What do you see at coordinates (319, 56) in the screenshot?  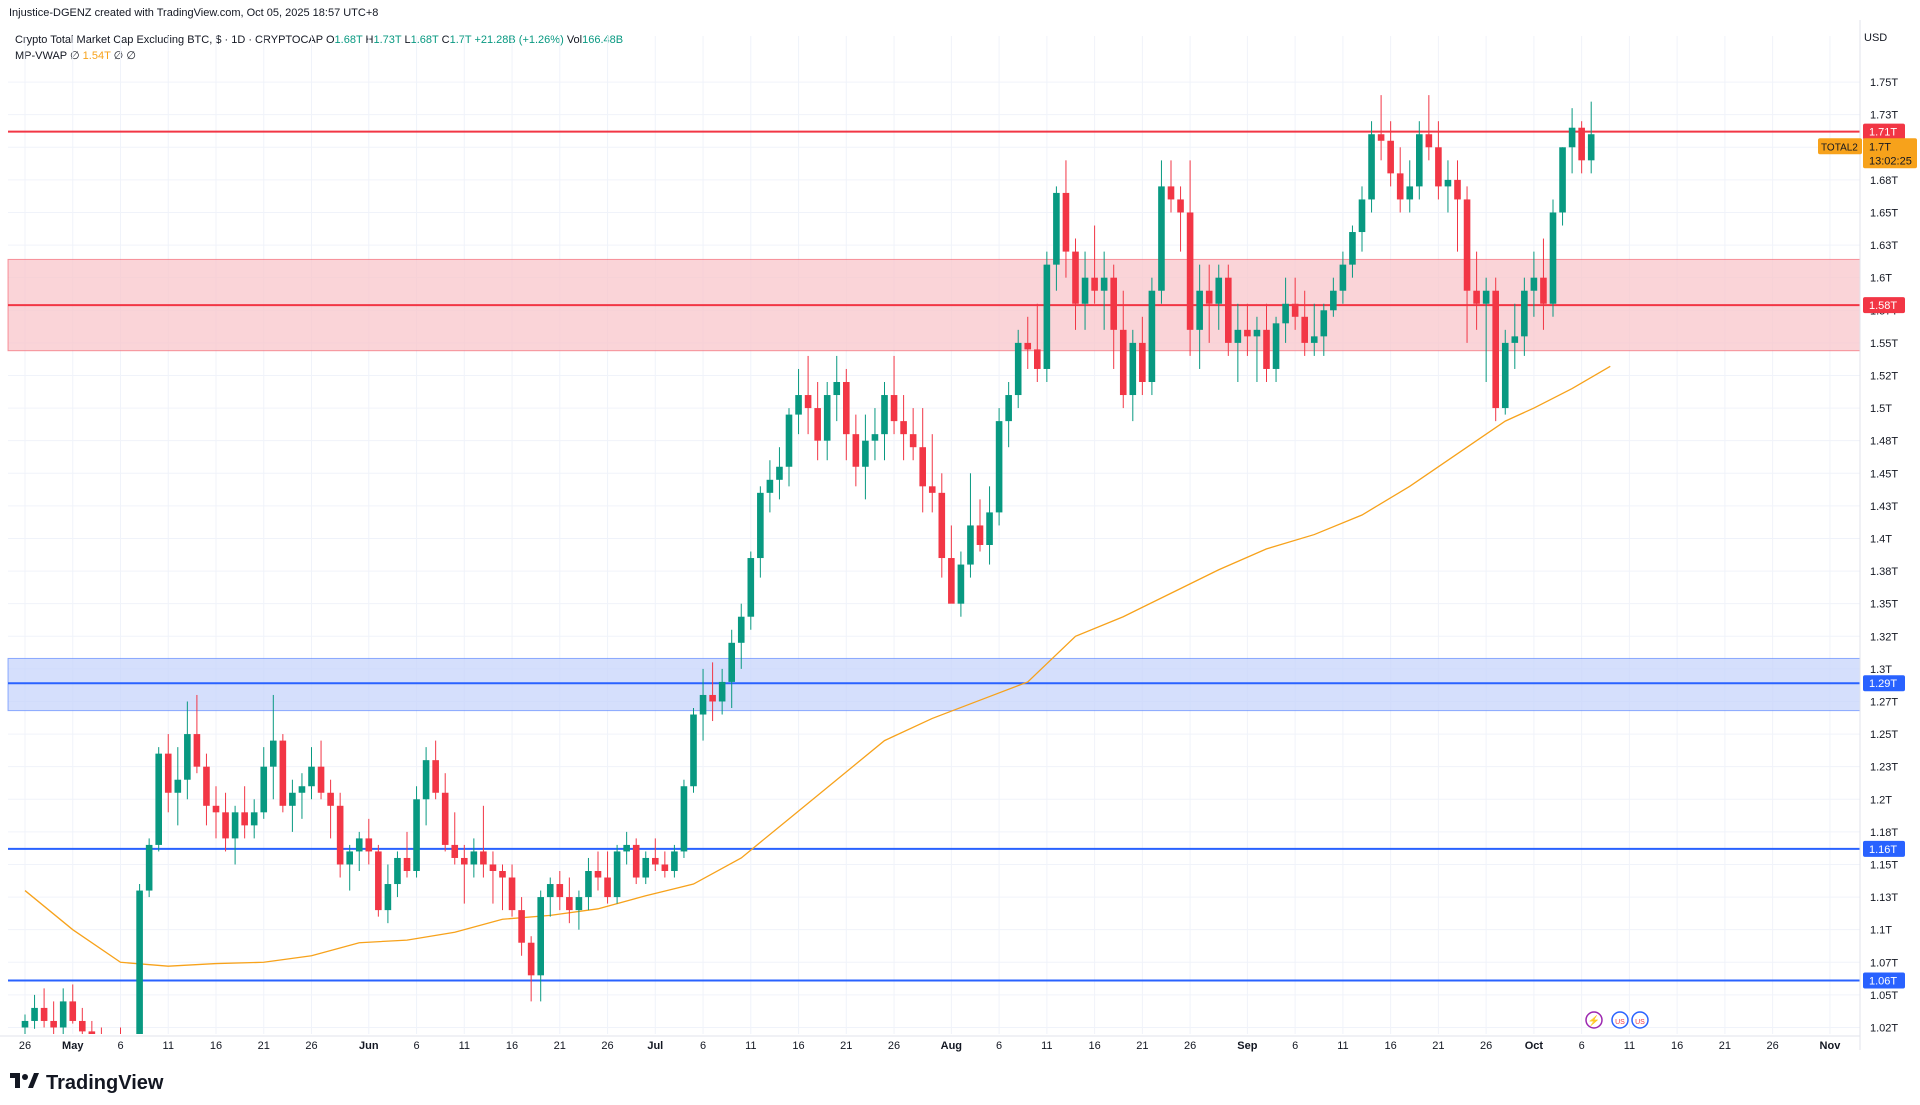 I see `legend-indicator-row: MP-VWAP ∅ 1.54T ∅ ∅` at bounding box center [319, 56].